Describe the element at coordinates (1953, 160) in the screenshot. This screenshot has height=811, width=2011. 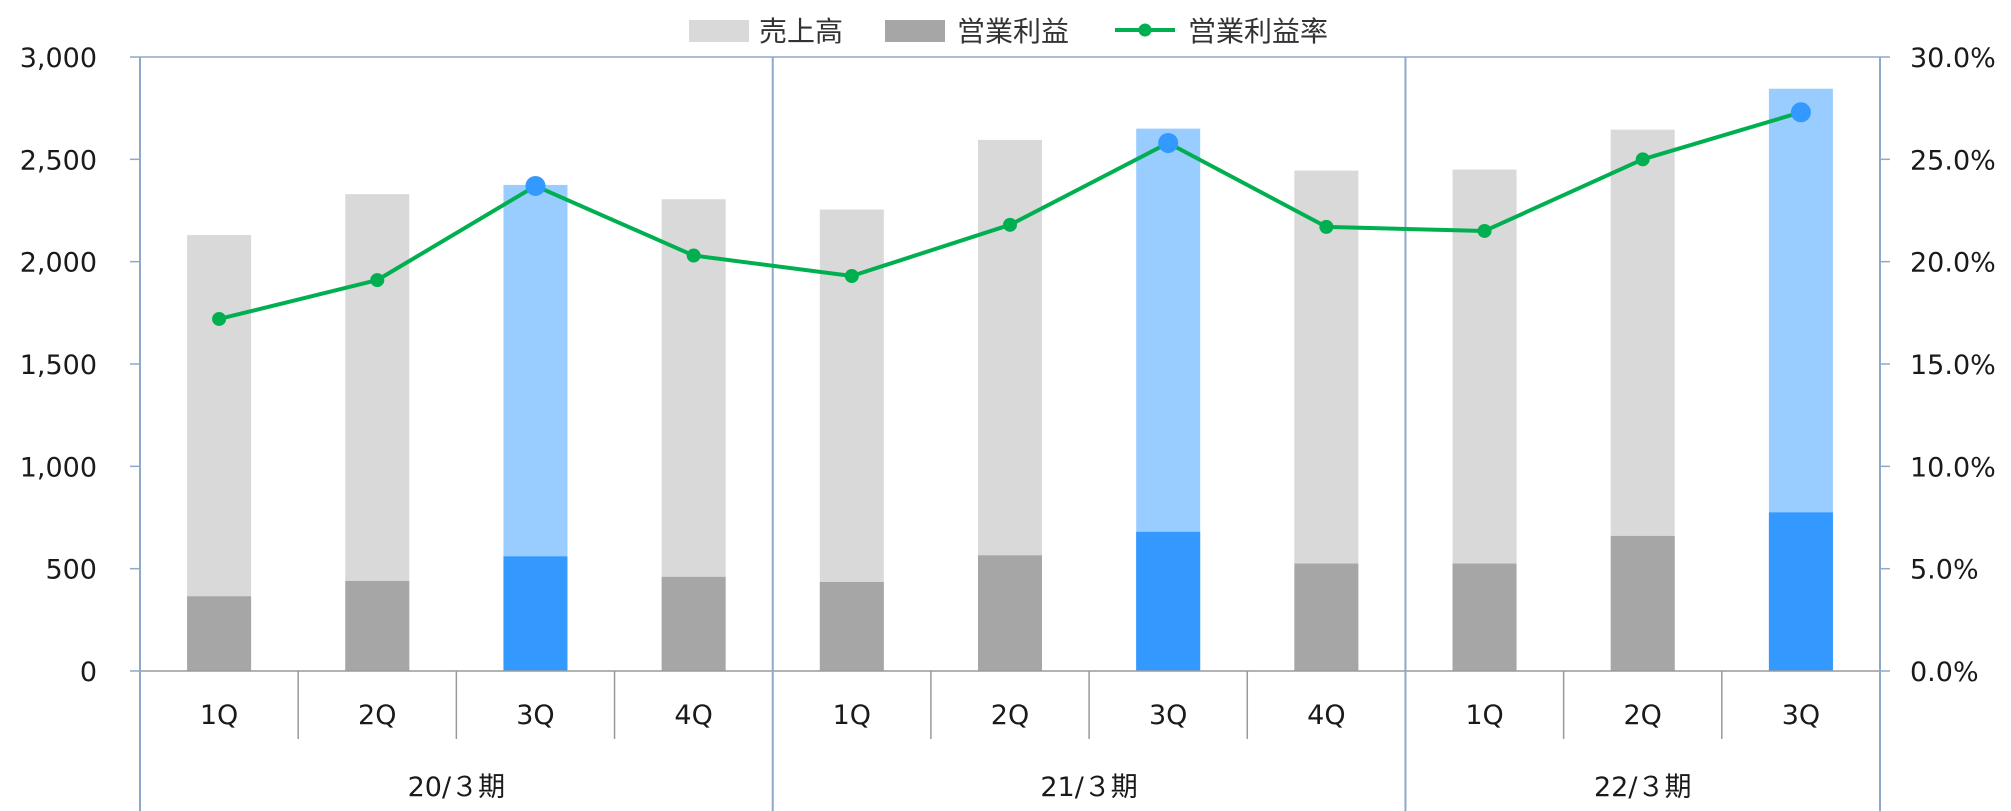
I see `y-right-tick-label: 25.0%` at that location.